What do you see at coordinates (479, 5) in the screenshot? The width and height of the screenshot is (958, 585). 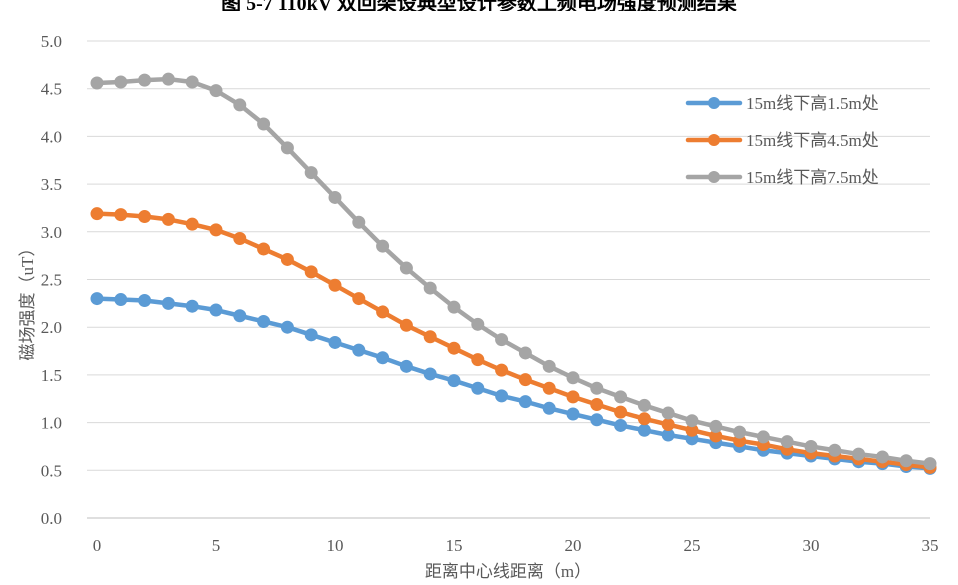 I see `figure-caption: 图 5-7 110kV 双回架设典型设计参数工频电场强度预测结果` at bounding box center [479, 5].